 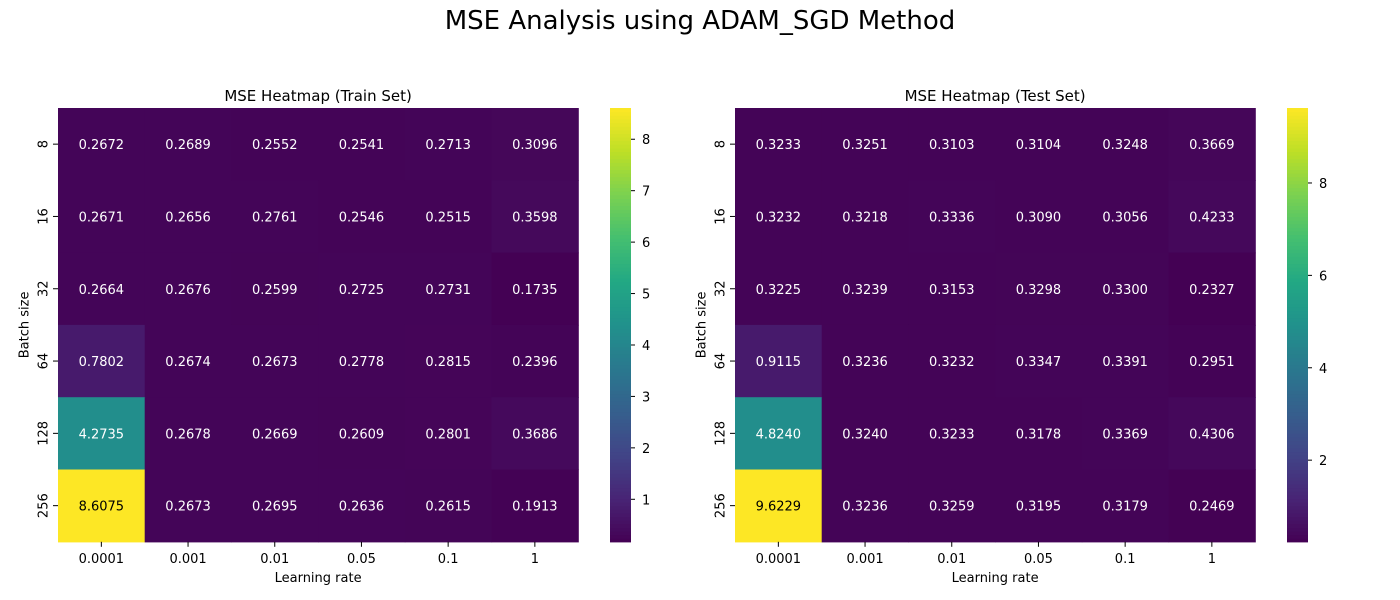 What do you see at coordinates (44, 288) in the screenshot?
I see `y-tick-label: 32` at bounding box center [44, 288].